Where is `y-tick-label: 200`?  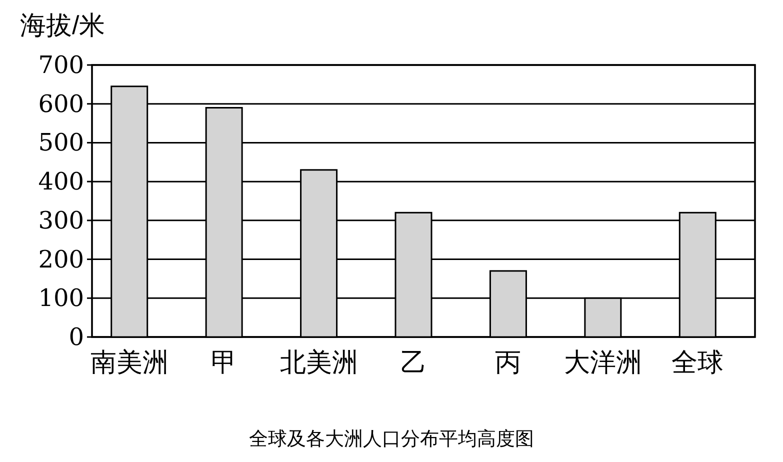
y-tick-label: 200 is located at coordinates (61, 259).